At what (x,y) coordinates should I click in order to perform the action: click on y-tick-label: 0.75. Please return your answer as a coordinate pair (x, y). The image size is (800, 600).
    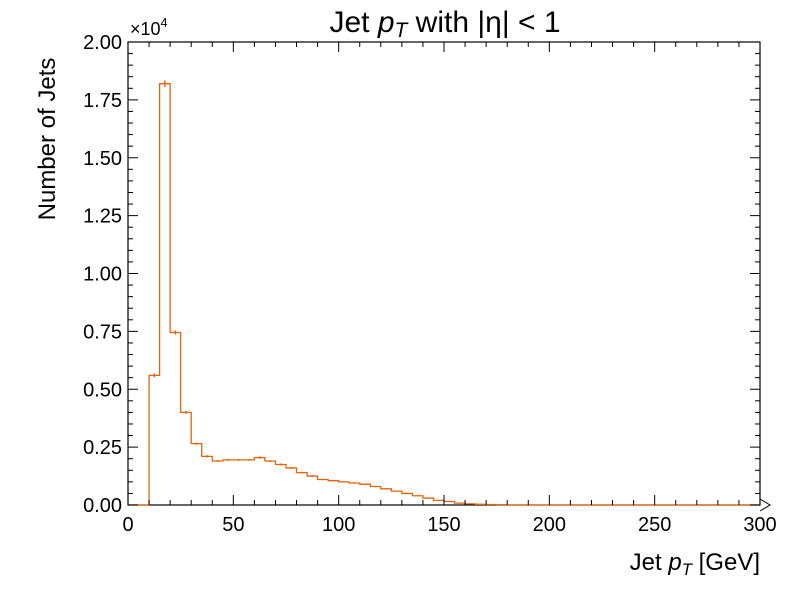
    Looking at the image, I should click on (102, 332).